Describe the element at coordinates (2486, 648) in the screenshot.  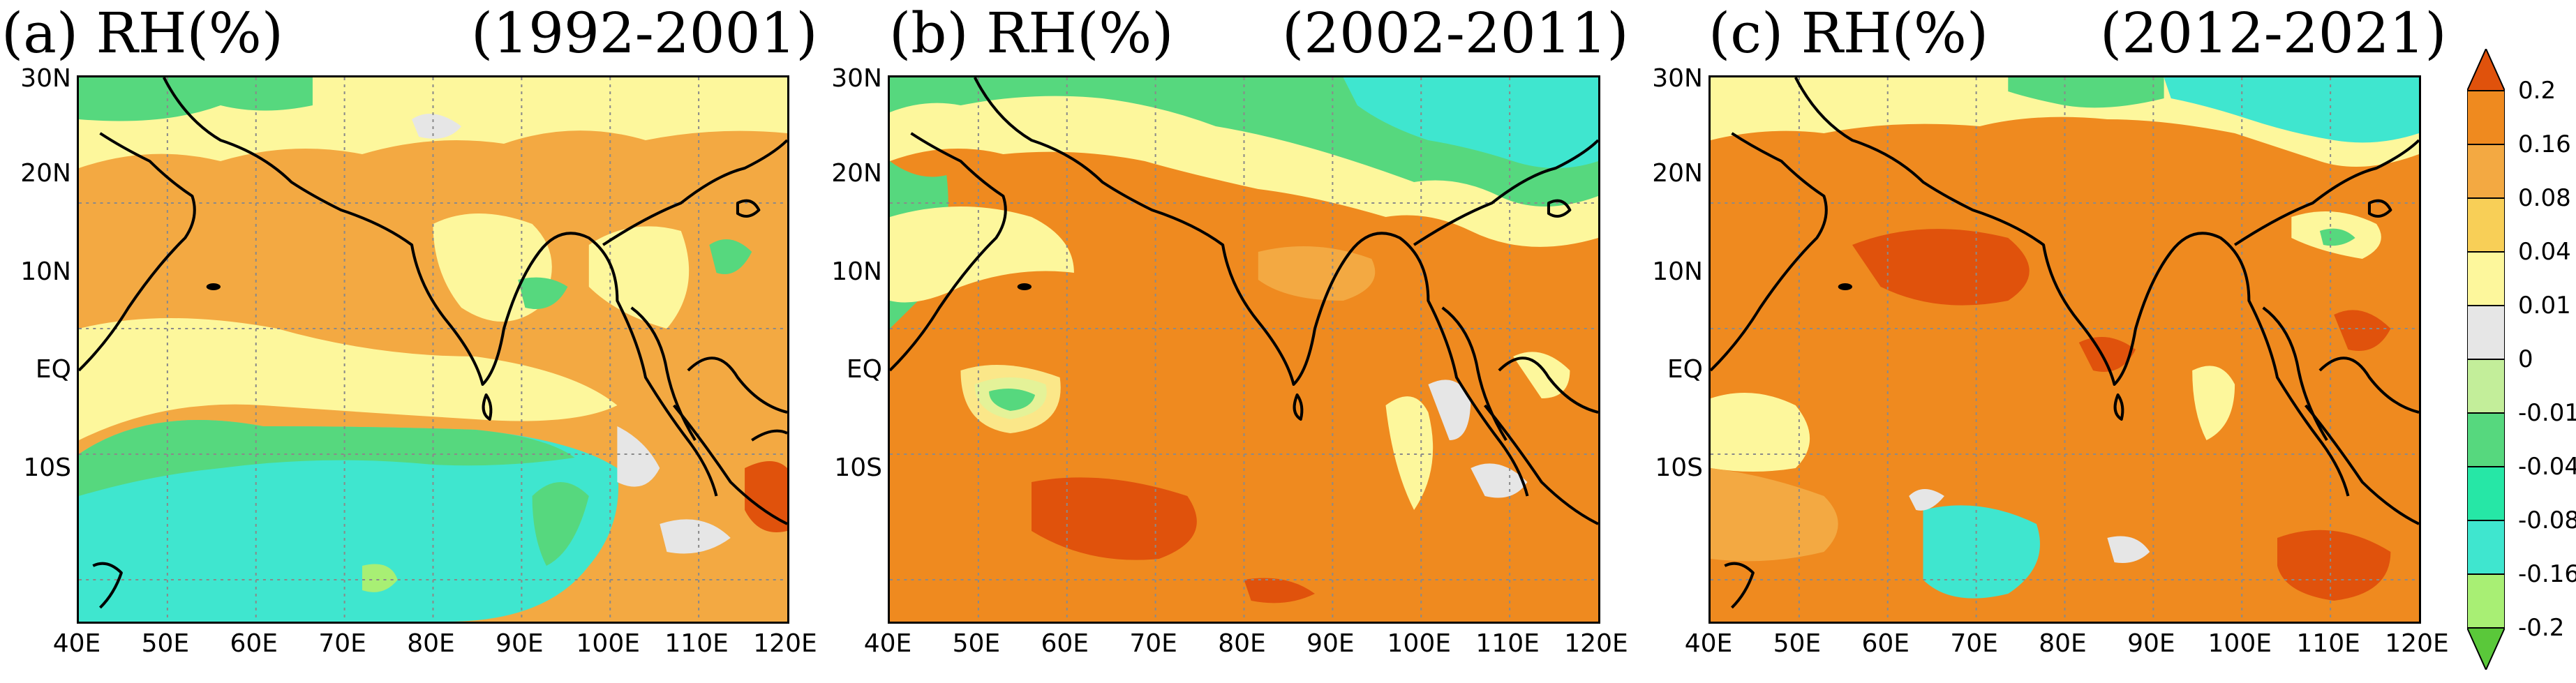
I see `colorbar-bottom-arrow` at that location.